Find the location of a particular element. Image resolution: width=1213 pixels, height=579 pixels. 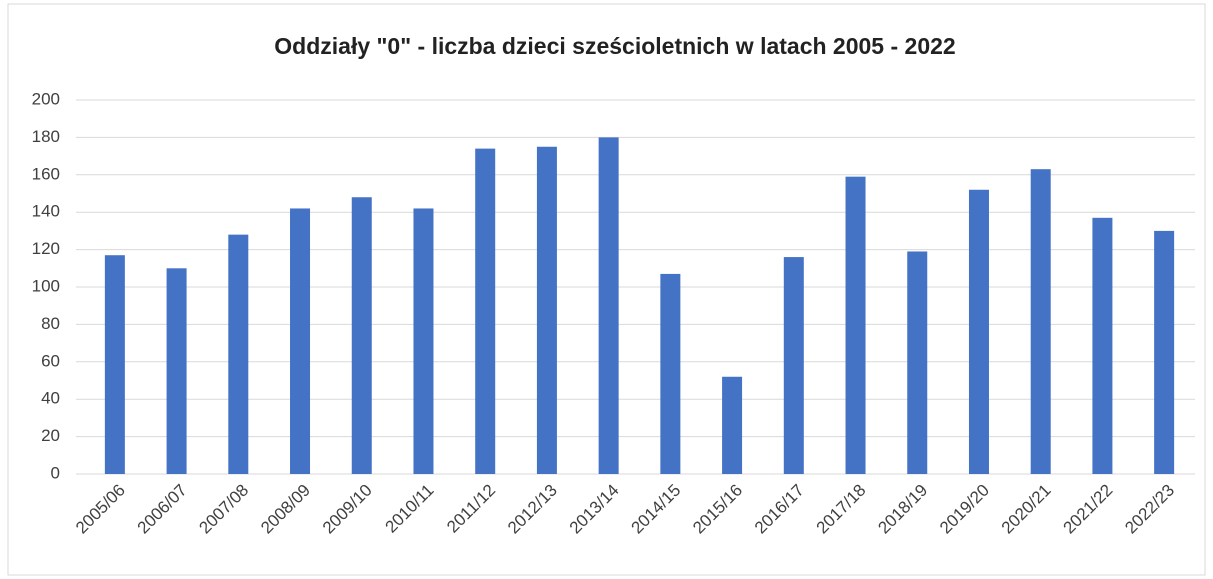

y-tick-label: 140 is located at coordinates (46, 211).